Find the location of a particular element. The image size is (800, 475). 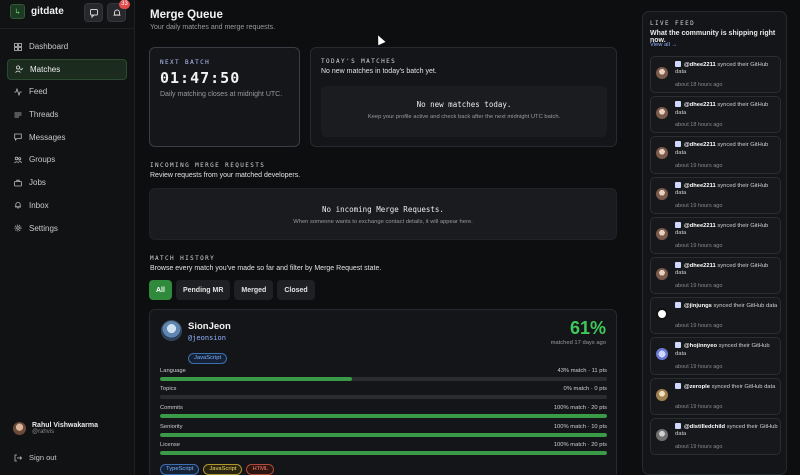

feed-item-user: @distilledchild is located at coordinates (705, 426).